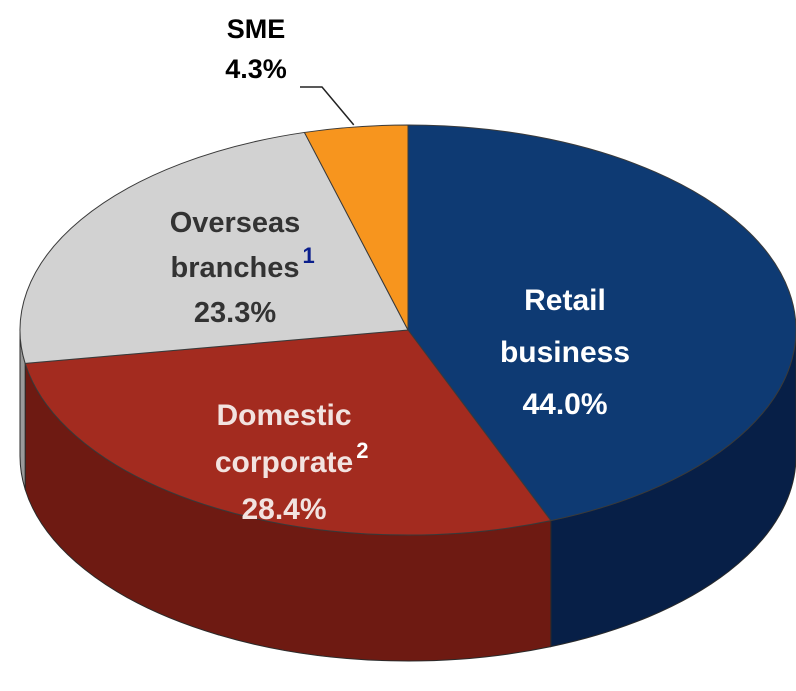  I want to click on label-sme-line-0: SME, so click(256, 29).